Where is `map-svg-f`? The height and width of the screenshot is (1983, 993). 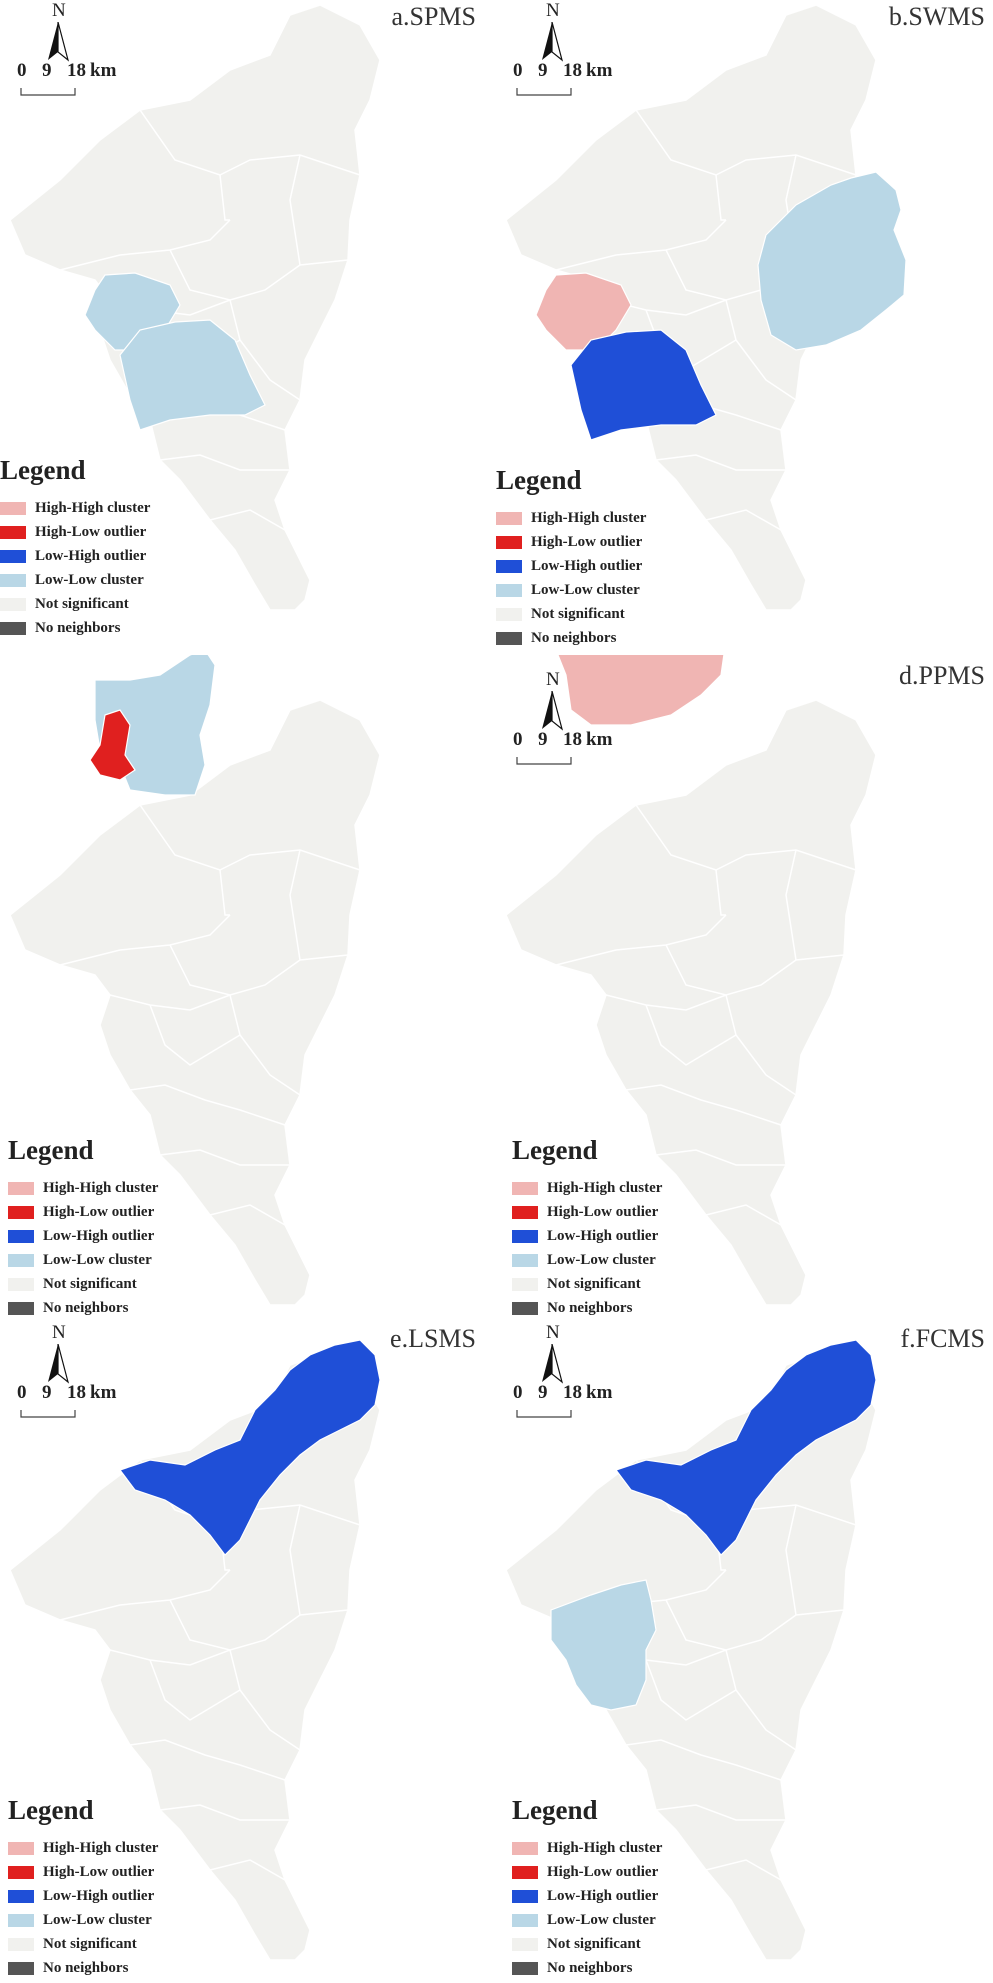 map-svg-f is located at coordinates (691, 1650).